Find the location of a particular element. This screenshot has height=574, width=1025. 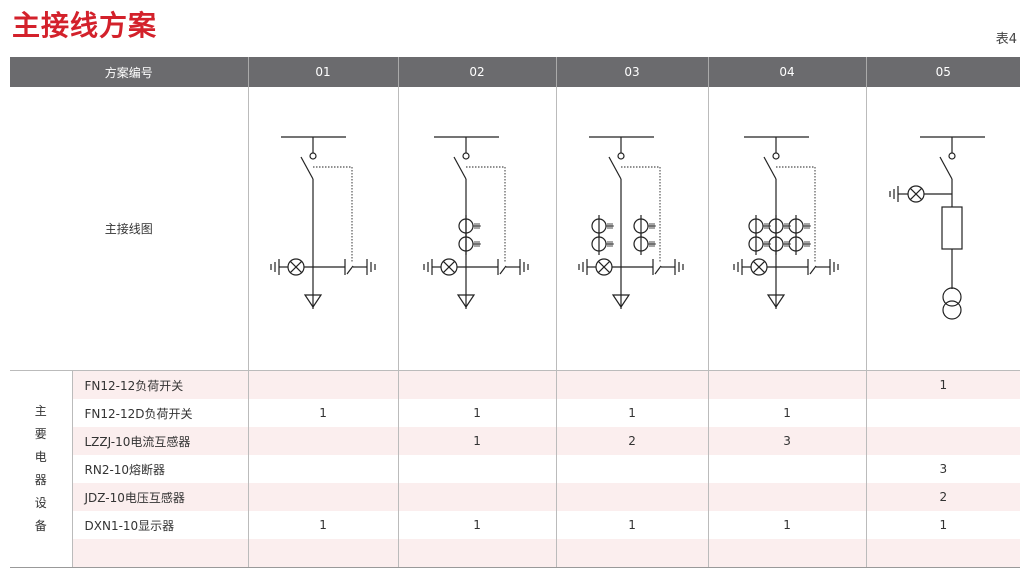

equipment-row: RN2-10熔断器 3 is located at coordinates (515, 469).